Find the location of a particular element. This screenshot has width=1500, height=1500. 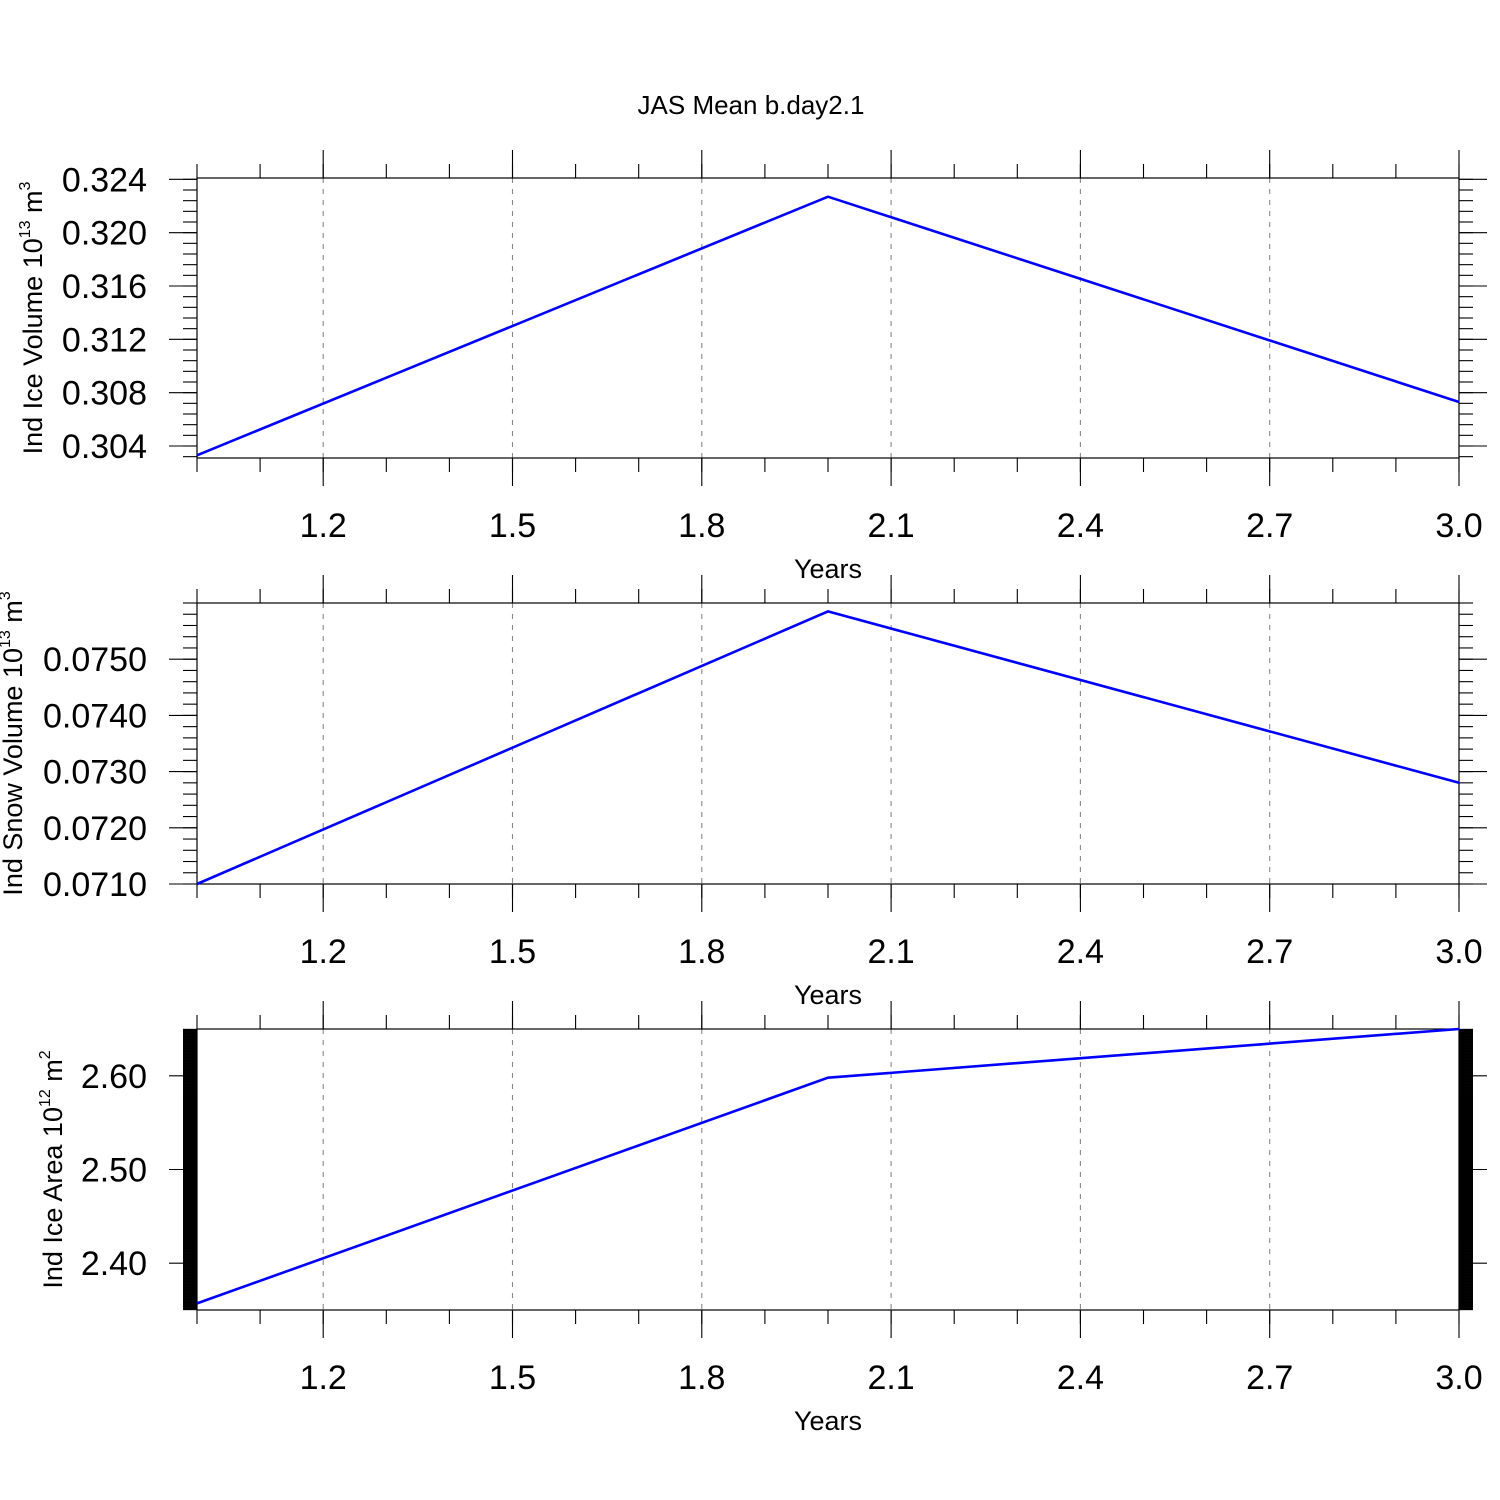

y-axis-title: Ind Ice Area 1012 m2 is located at coordinates (52, 1169).